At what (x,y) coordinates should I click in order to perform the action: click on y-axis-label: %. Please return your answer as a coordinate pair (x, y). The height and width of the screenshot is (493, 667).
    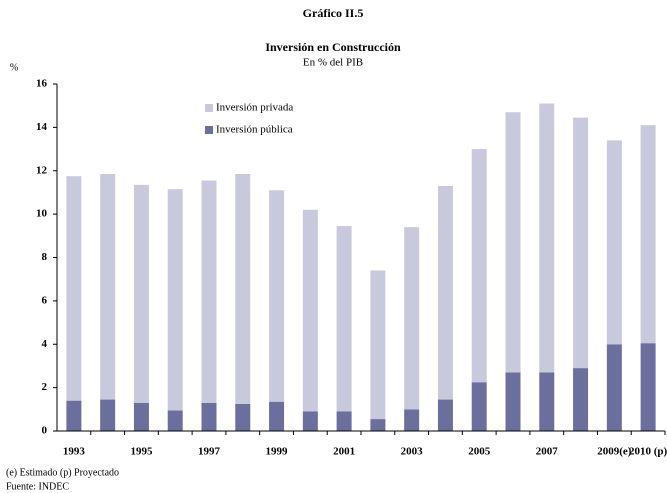
    Looking at the image, I should click on (14, 67).